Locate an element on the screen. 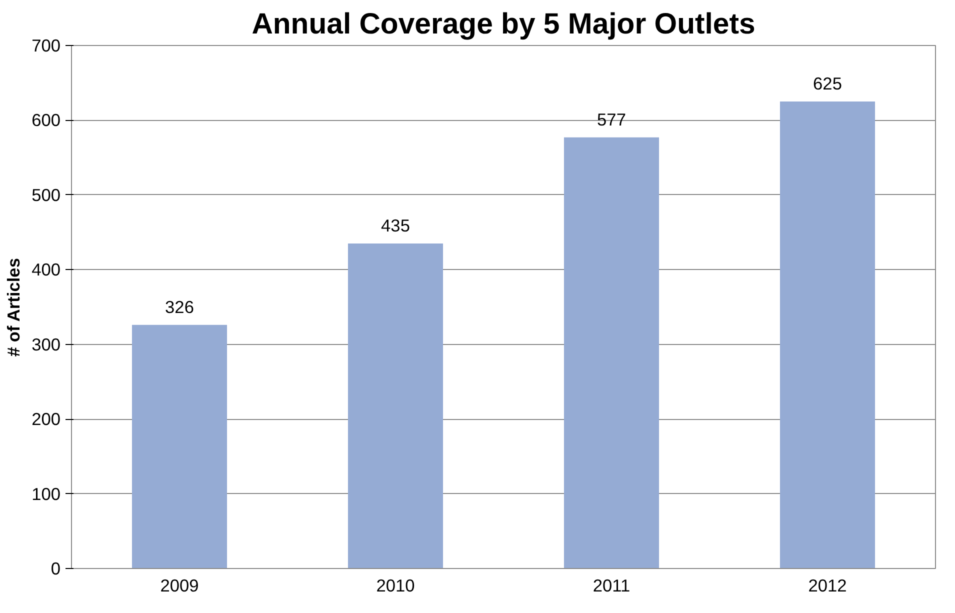 This screenshot has height=613, width=955. data-label: 326 is located at coordinates (179, 306).